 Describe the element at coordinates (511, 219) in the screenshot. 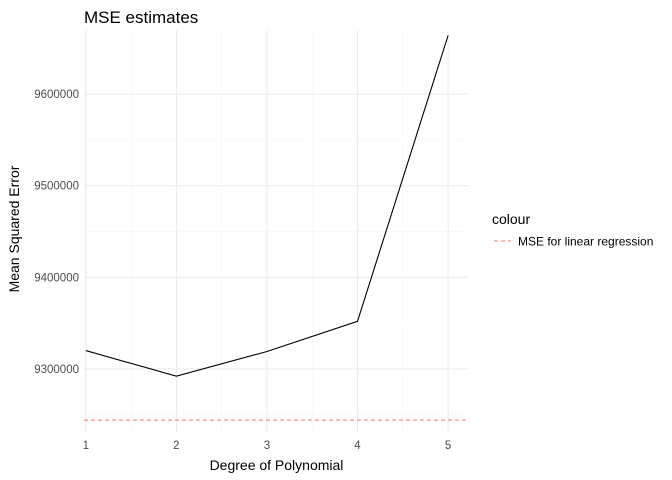

I see `legend-title: colour` at that location.